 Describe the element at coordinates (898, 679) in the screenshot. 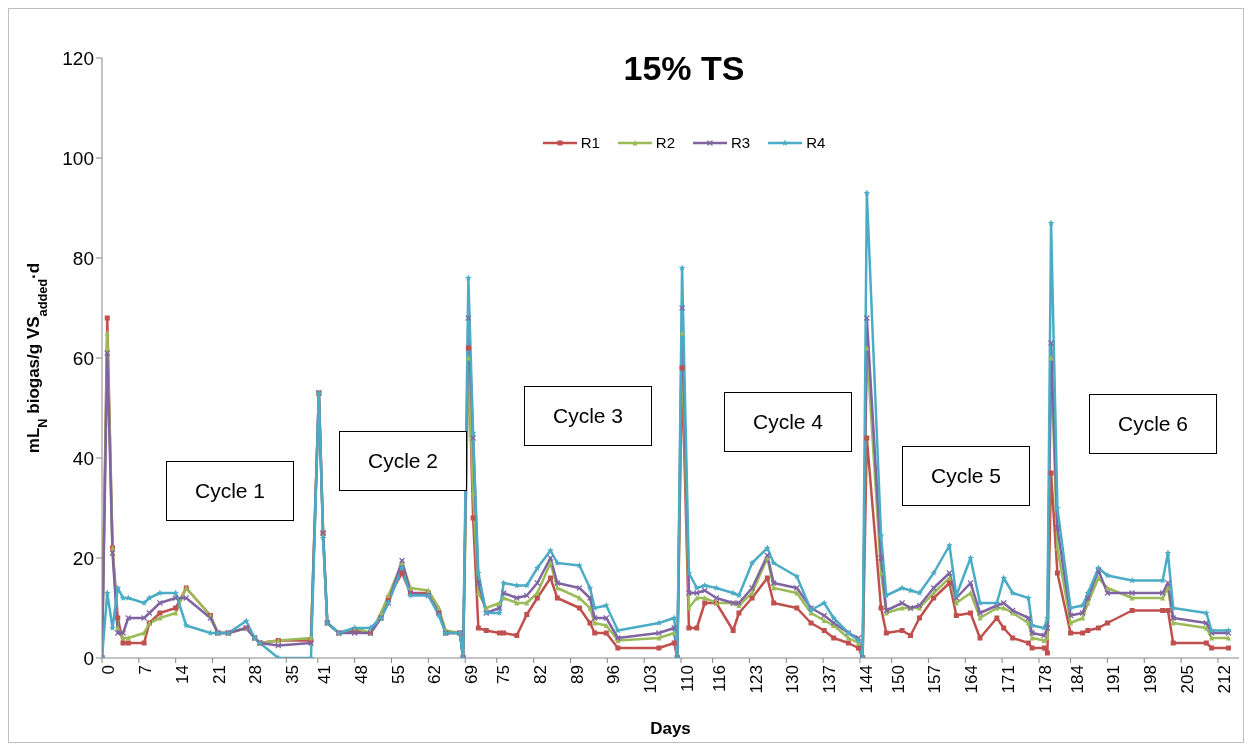

I see `x-tick-label: 150` at that location.